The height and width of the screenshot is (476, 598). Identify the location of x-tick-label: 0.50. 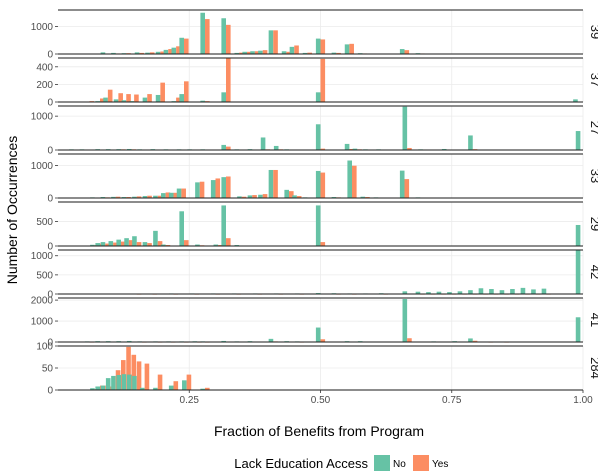
(321, 400).